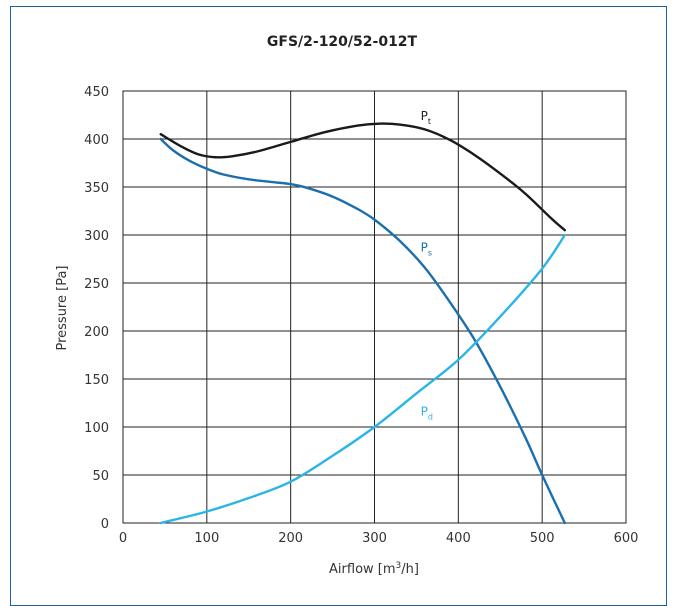 The height and width of the screenshot is (606, 683). Describe the element at coordinates (342, 42) in the screenshot. I see `chart-title: GFS/2-120/52-012T` at that location.